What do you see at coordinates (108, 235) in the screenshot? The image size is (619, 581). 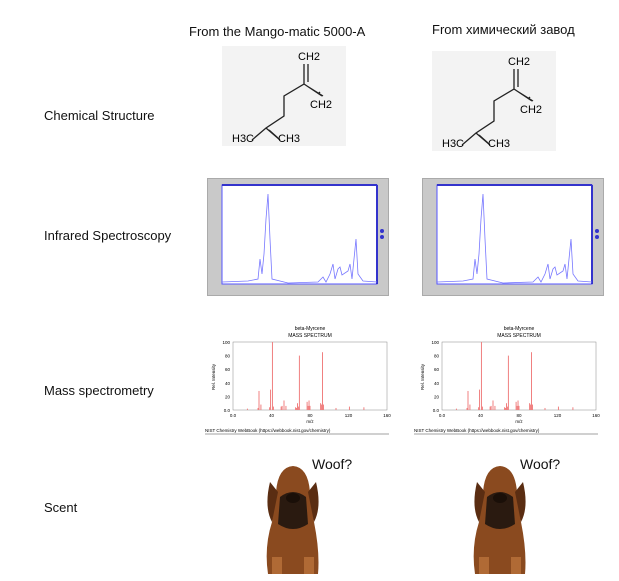 I see `row-label-ir: Infrared Spectroscopy` at bounding box center [108, 235].